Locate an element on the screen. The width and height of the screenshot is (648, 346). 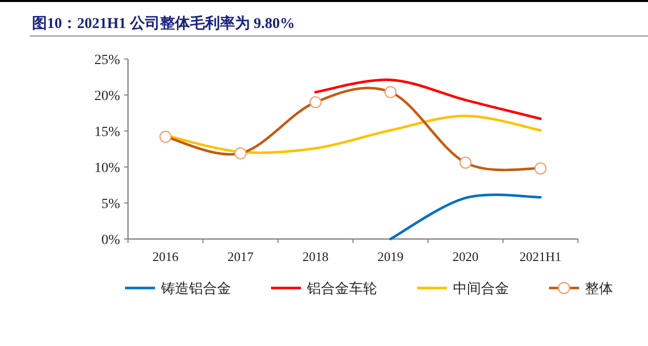
x-tick-label: 2017 is located at coordinates (241, 256).